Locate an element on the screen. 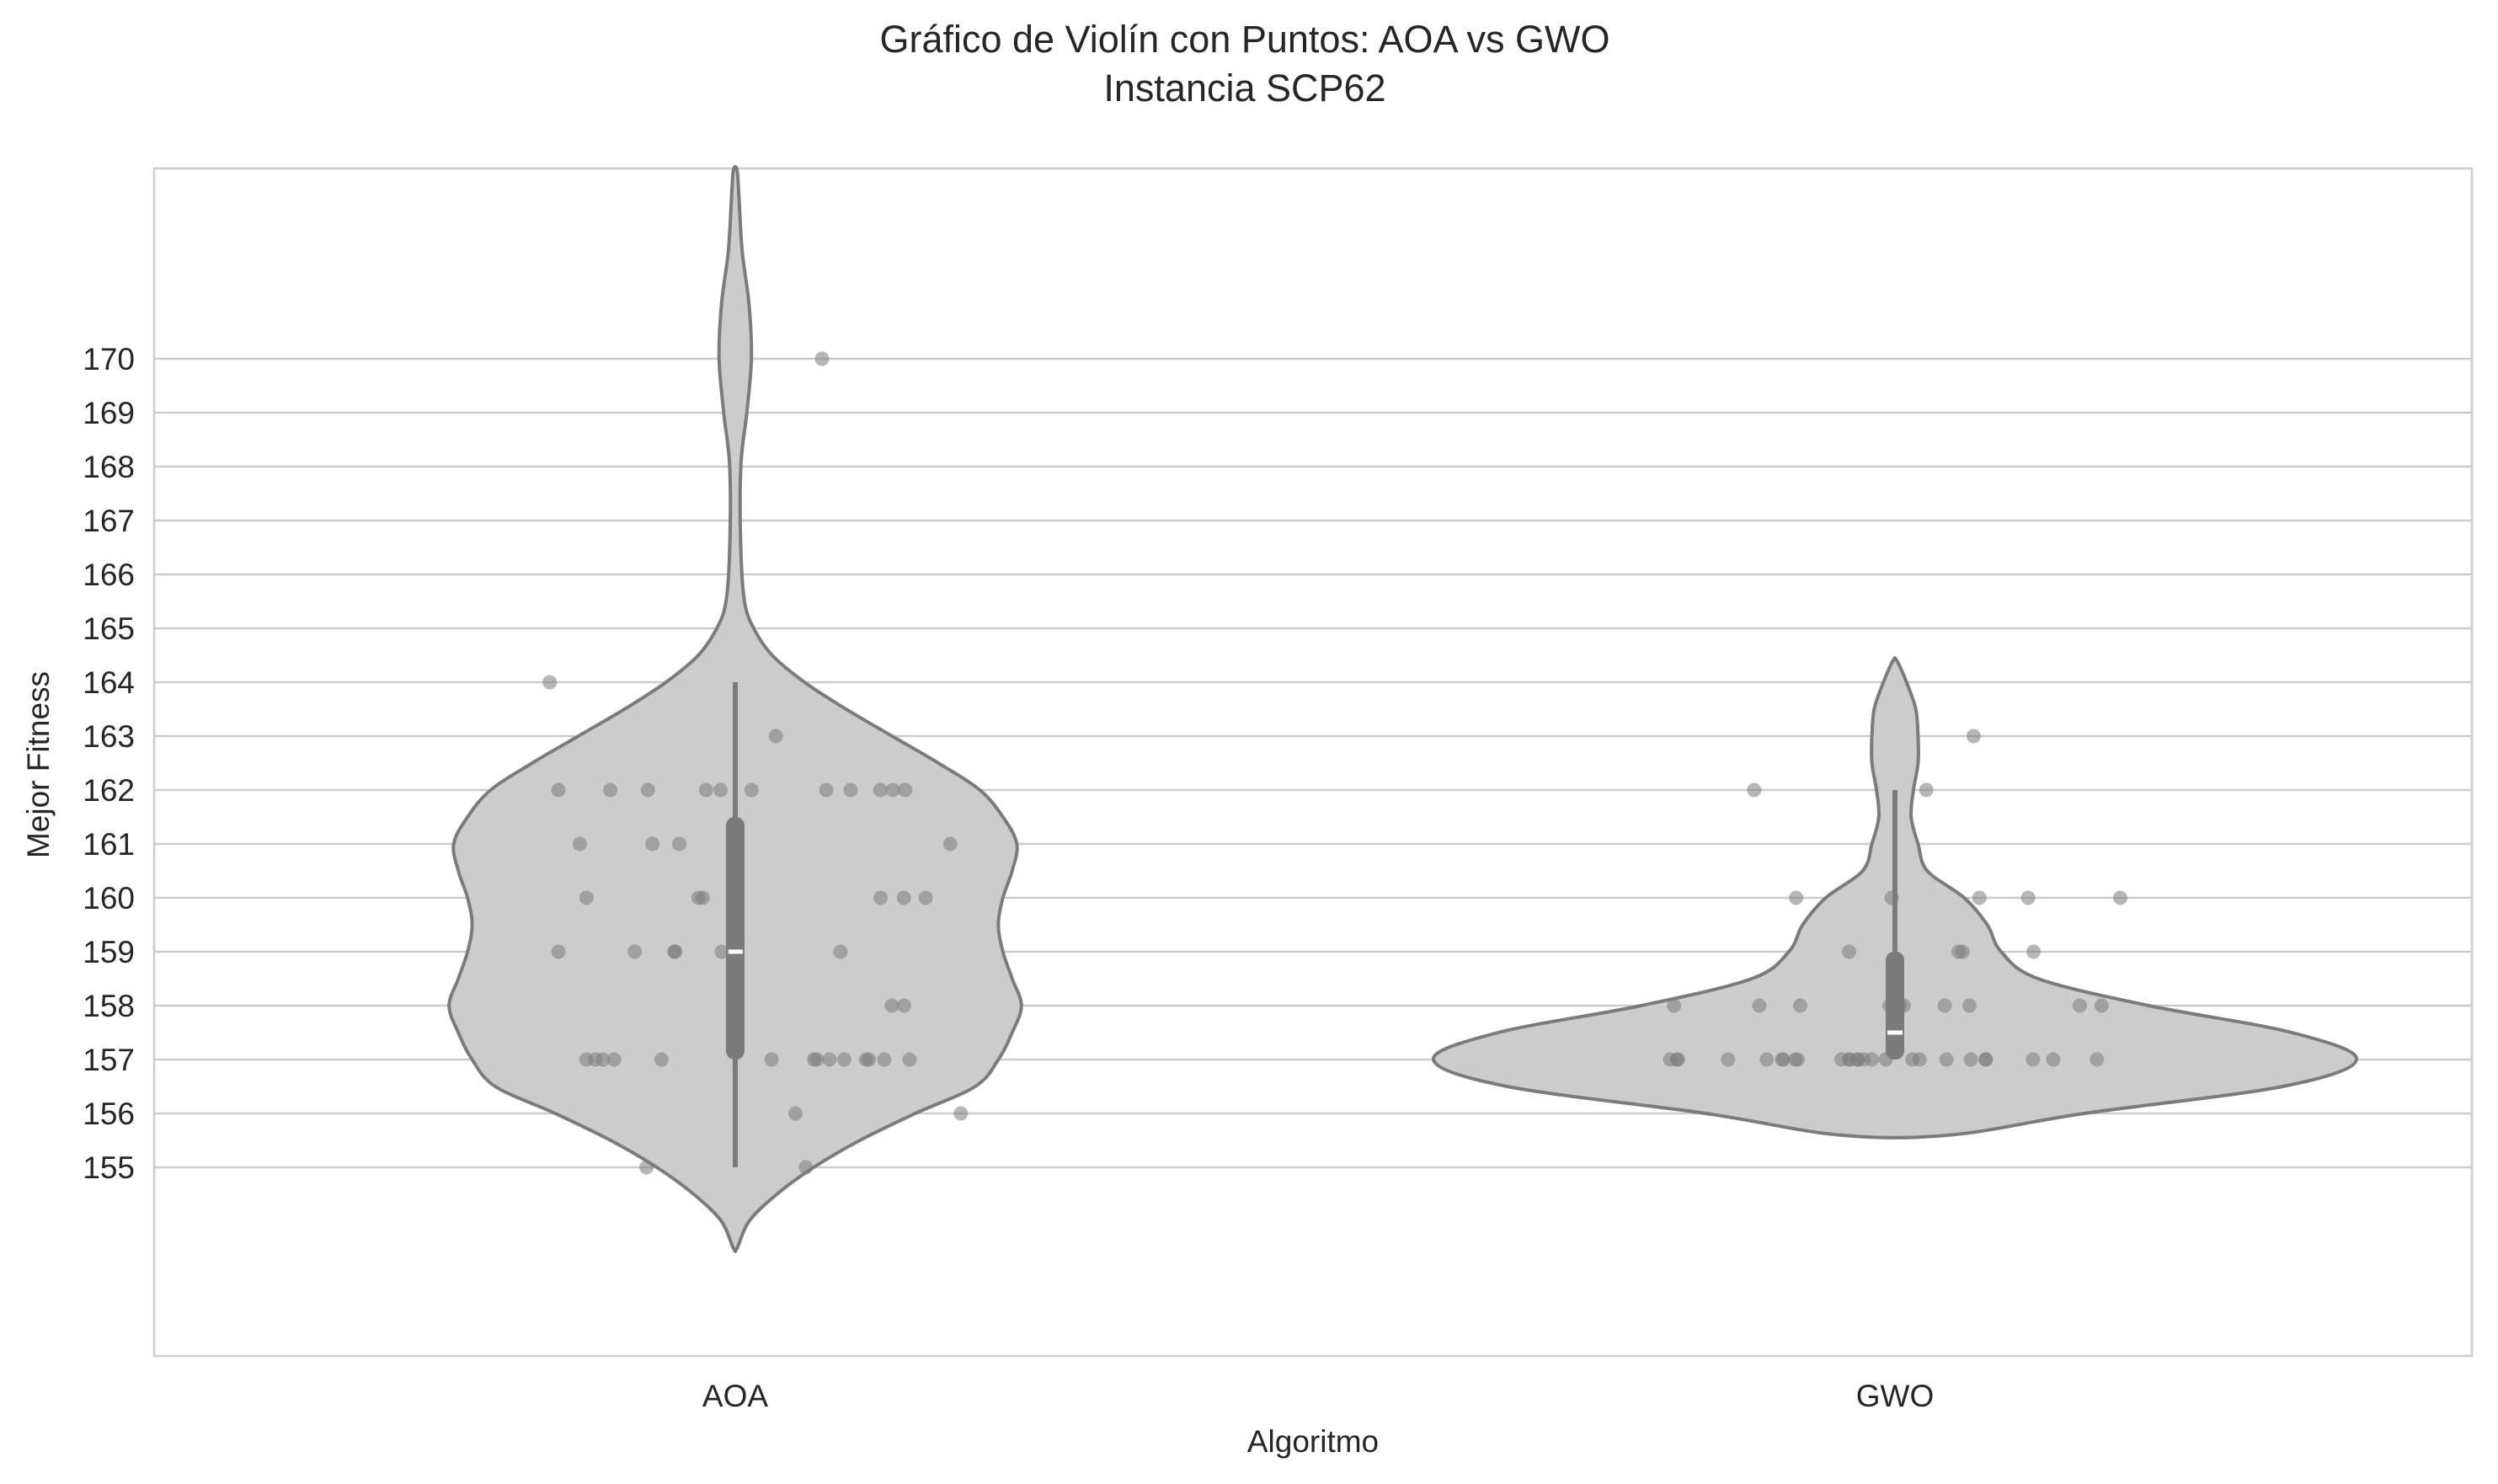 The height and width of the screenshot is (1484, 2498). y-tick-label: 162 is located at coordinates (109, 791).